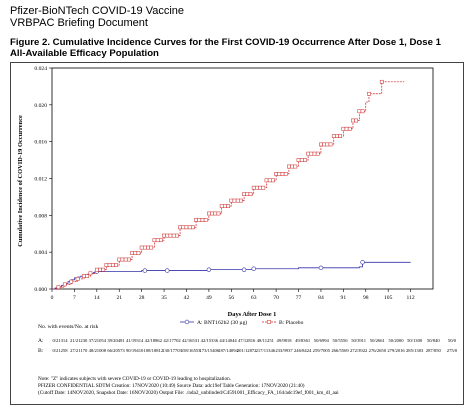 This screenshot has height=411, width=474. Describe the element at coordinates (228, 350) in the screenshot. I see `risk-cell-b: 187/14094` at that location.